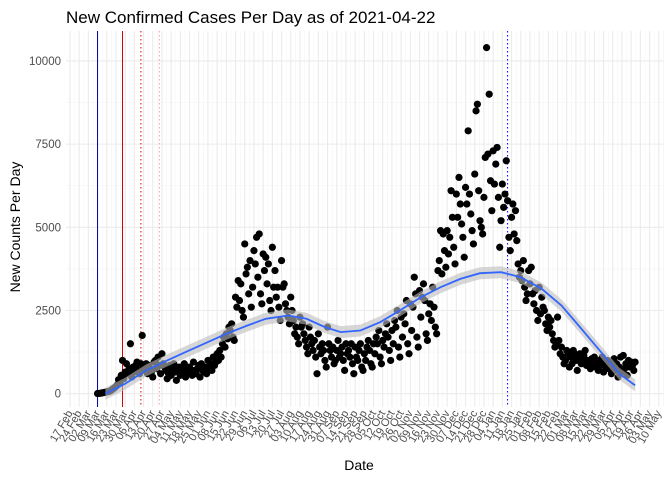 This screenshot has width=672, height=480. I want to click on y-tick-label: 7500, so click(48, 145).